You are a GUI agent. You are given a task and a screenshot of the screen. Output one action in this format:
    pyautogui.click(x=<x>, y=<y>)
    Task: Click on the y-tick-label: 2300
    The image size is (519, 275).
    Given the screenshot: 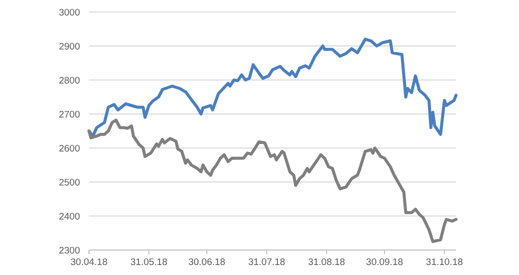 What is the action you would take?
    pyautogui.click(x=69, y=251)
    